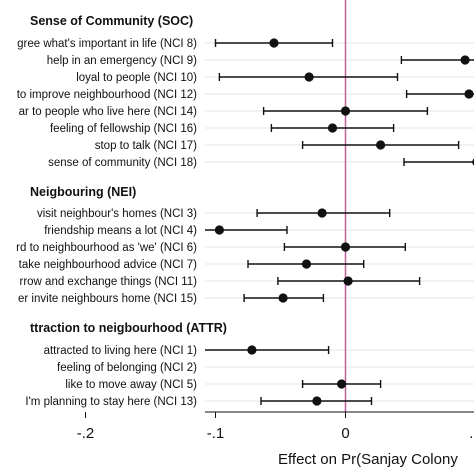 The width and height of the screenshot is (474, 474). I want to click on x-tick-label: .1, so click(471, 433).